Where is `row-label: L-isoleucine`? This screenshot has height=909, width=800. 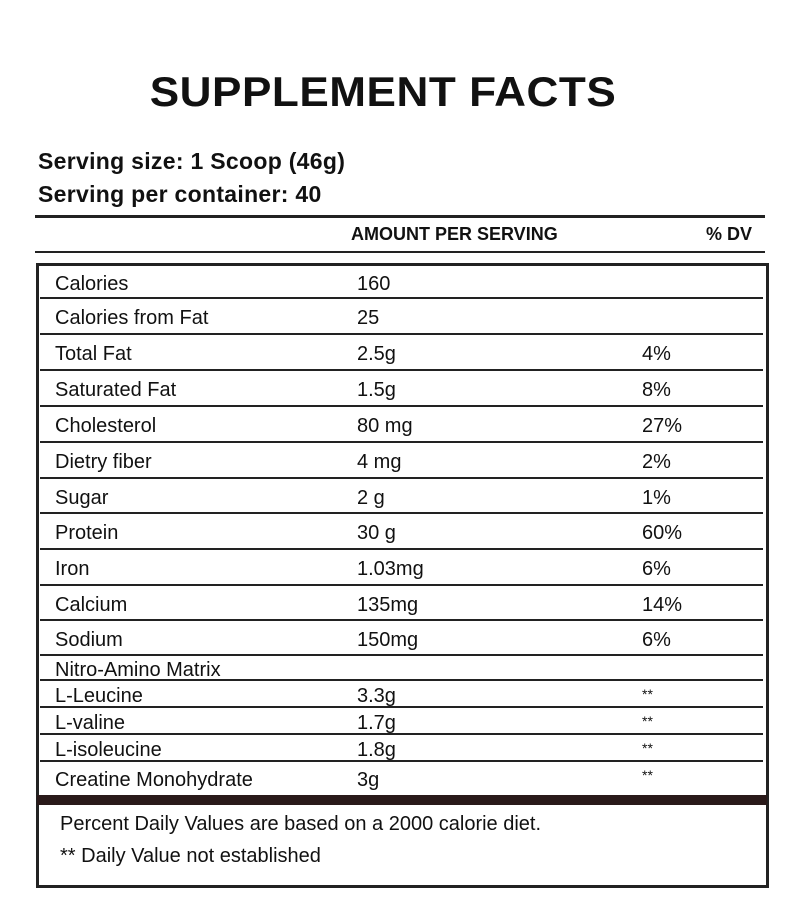
row-label: L-isoleucine is located at coordinates (108, 749).